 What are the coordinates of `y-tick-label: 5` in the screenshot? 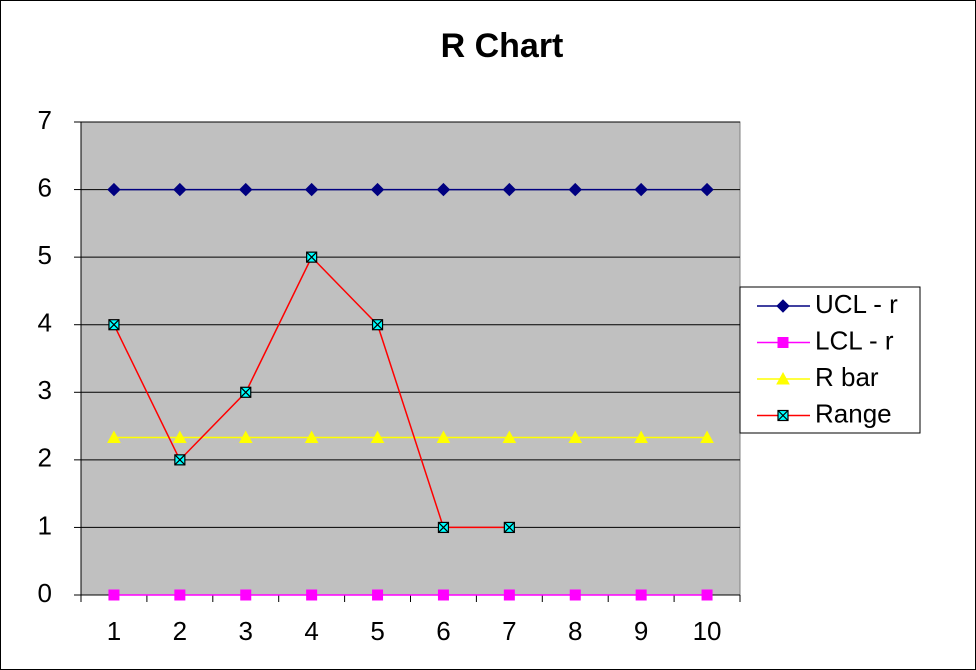 It's located at (45, 255).